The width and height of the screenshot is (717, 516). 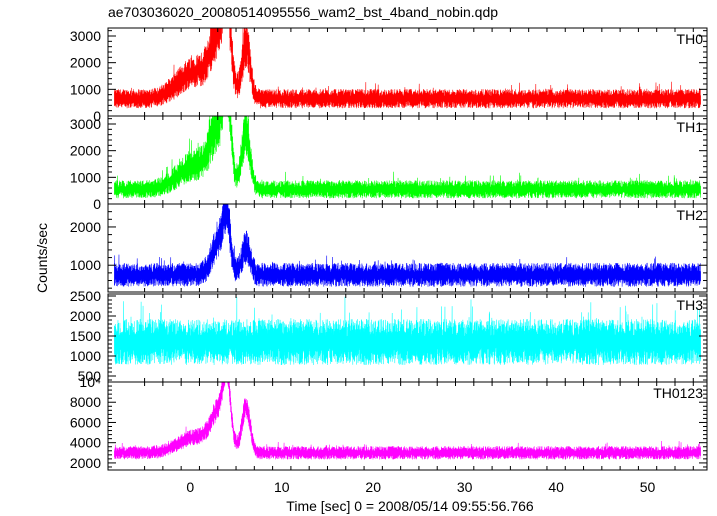 I want to click on series-line-th2, so click(x=407, y=245).